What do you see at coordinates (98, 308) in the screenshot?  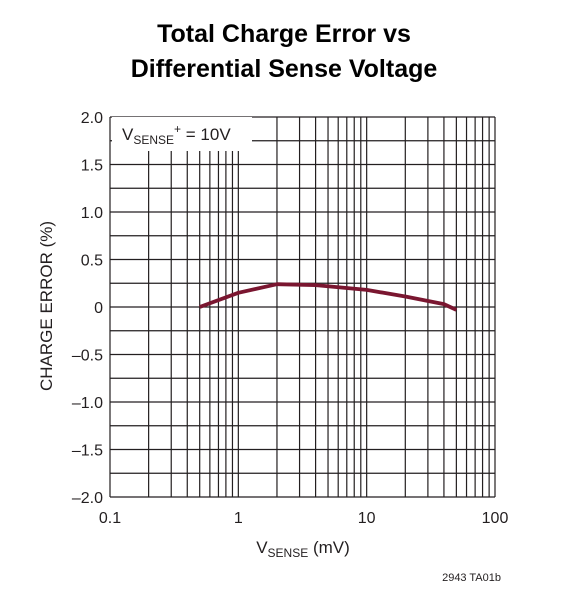 I see `y-tick-label: 0` at bounding box center [98, 308].